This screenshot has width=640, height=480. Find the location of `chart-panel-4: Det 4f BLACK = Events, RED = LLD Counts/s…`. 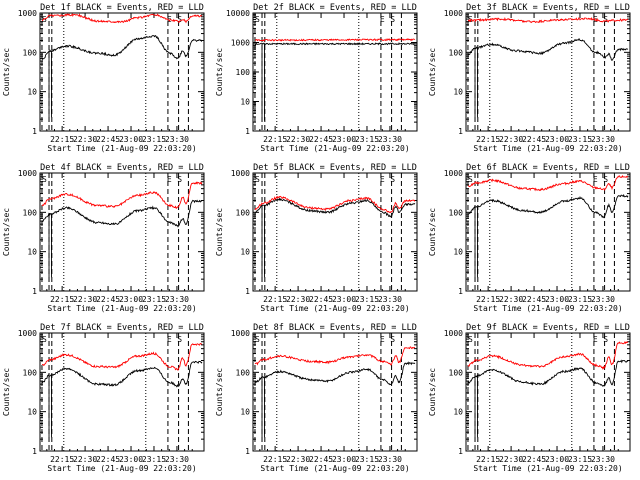

chart-panel-4: Det 4f BLACK = Events, RED = LLD Counts/s… is located at coordinates (103, 238).